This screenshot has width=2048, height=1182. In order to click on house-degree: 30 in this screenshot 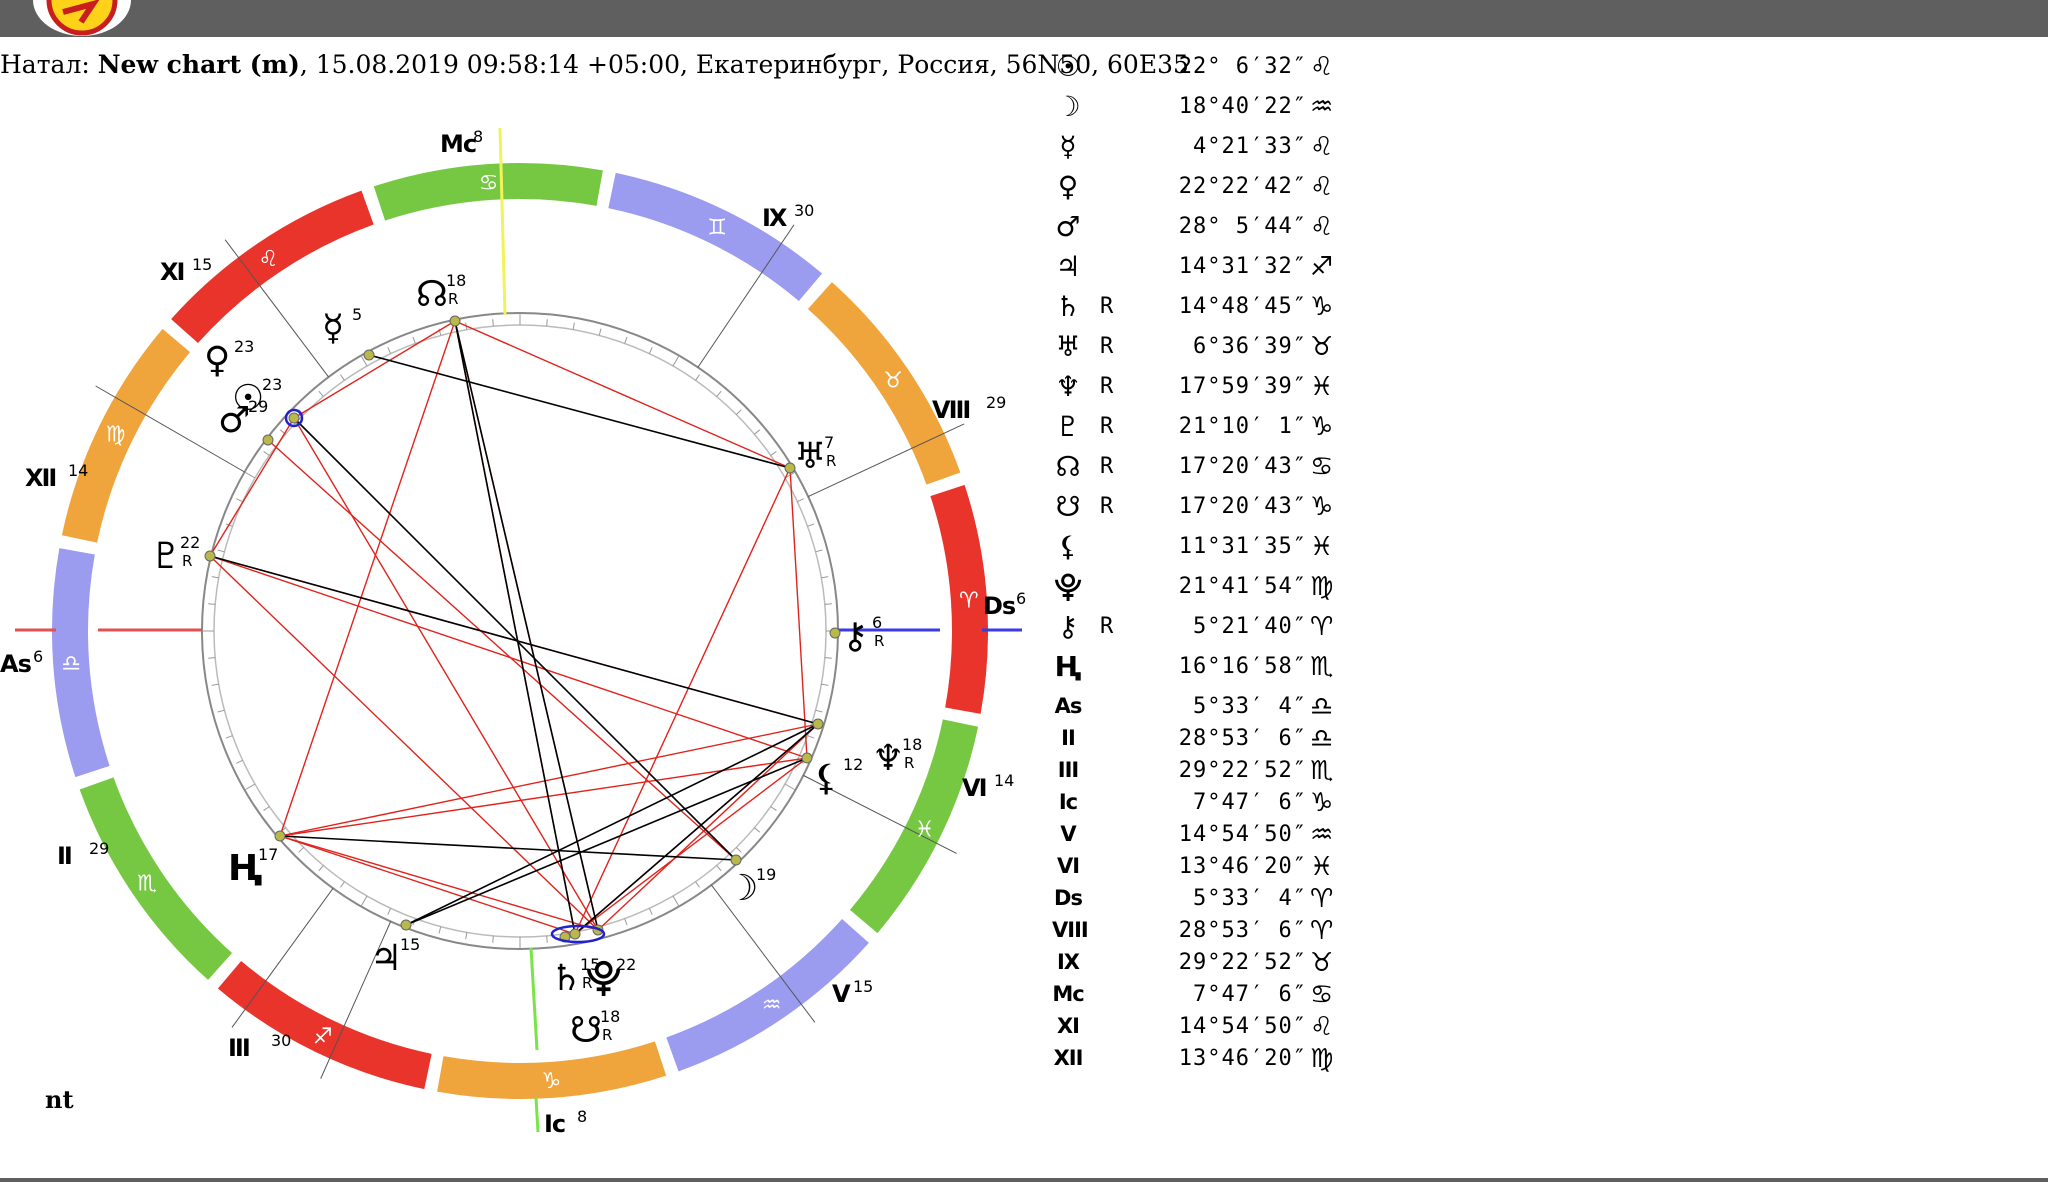, I will do `click(281, 1040)`.